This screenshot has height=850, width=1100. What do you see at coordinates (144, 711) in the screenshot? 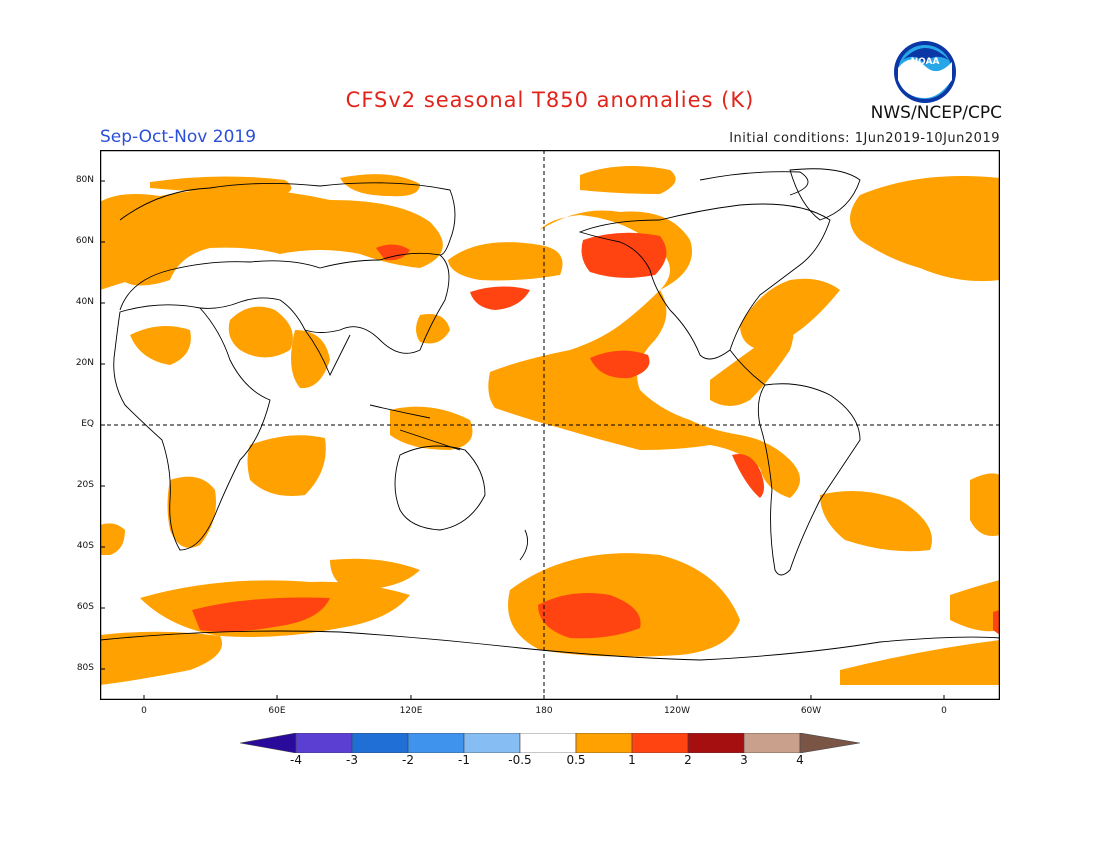
I see `lon-label-0-left: 0` at bounding box center [144, 711].